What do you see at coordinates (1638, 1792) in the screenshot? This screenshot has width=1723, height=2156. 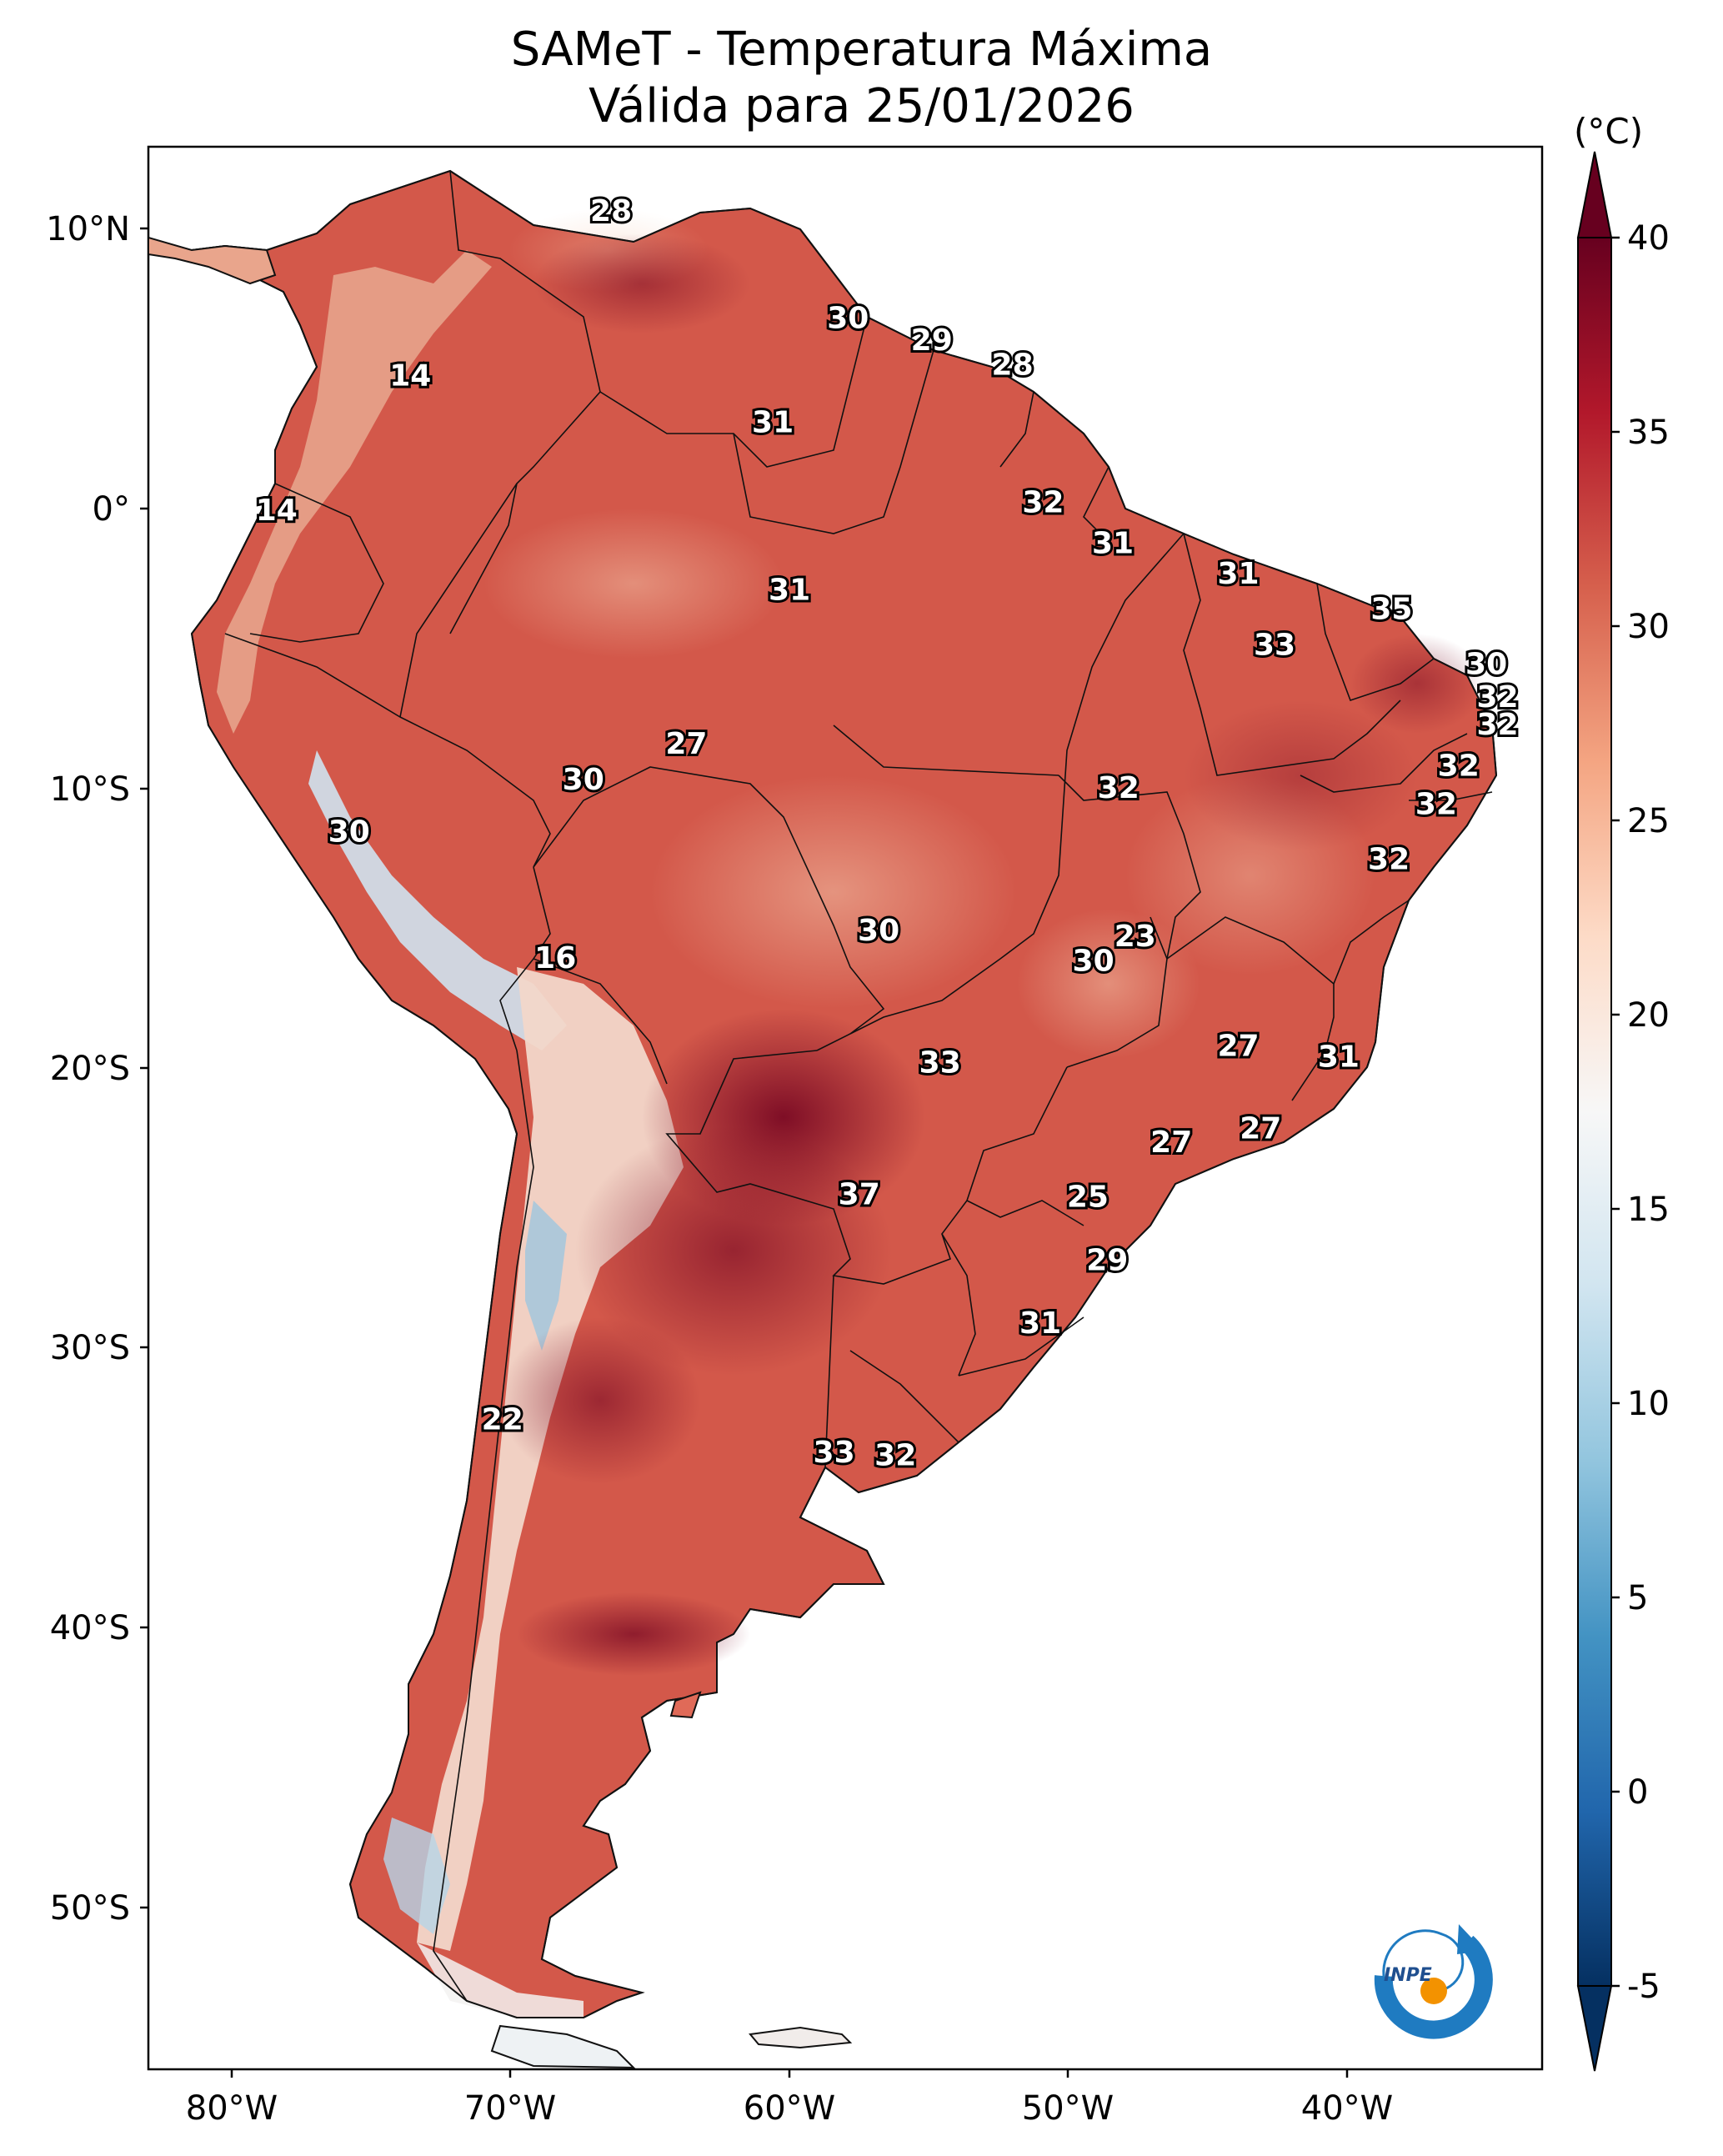 I see `colorbar-tick-label: 0` at bounding box center [1638, 1792].